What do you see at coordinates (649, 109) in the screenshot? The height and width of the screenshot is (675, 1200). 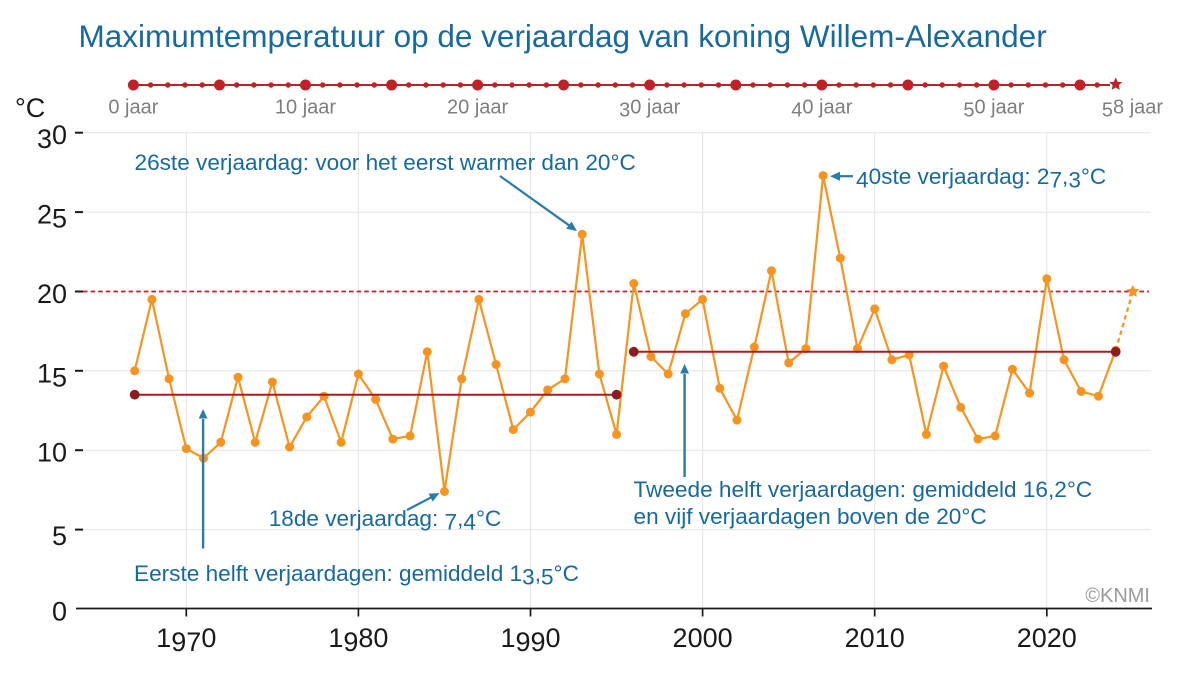 I see `svg-text: 3​0 jaar` at bounding box center [649, 109].